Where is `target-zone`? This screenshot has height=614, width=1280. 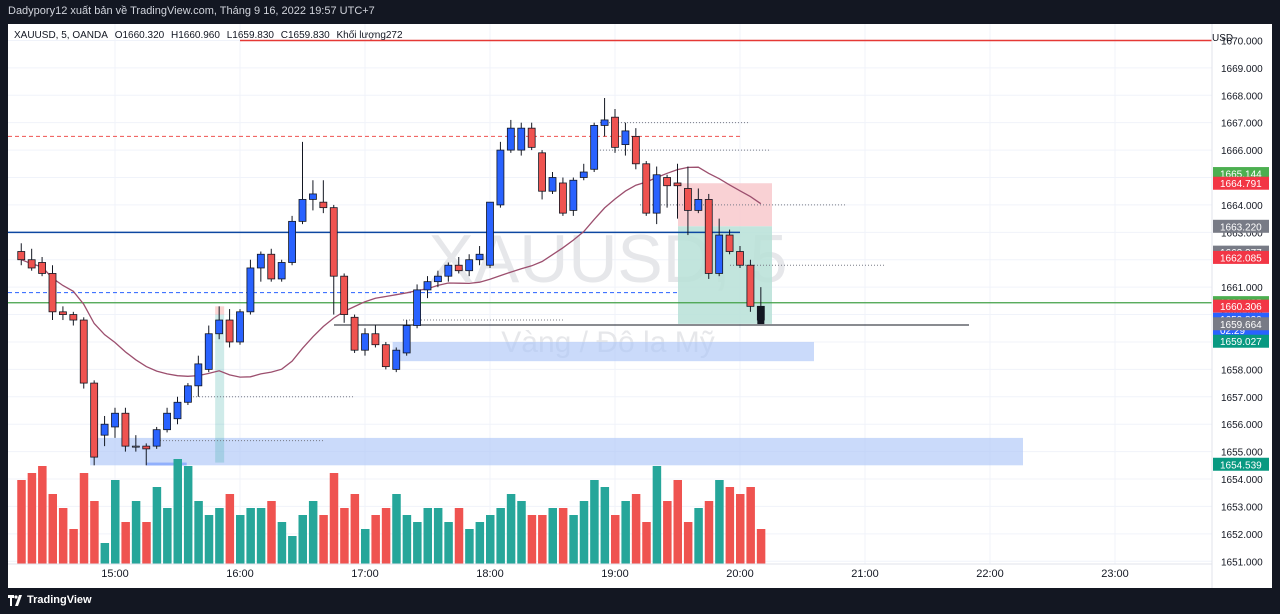
target-zone is located at coordinates (725, 275).